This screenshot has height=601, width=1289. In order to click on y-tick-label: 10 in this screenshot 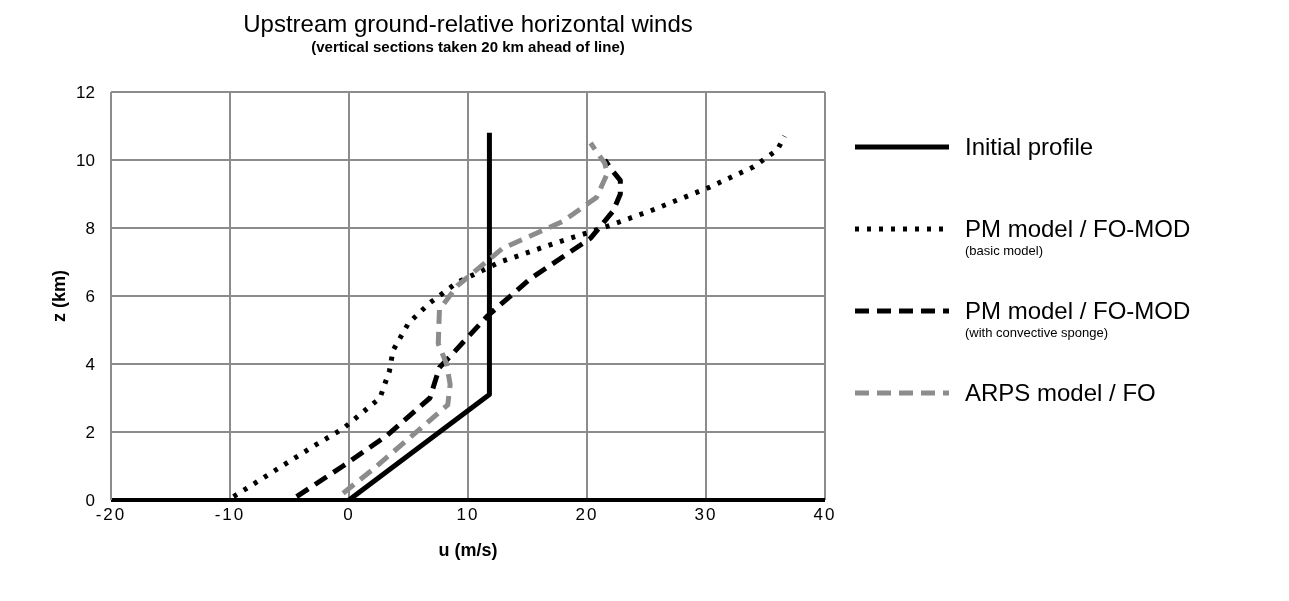, I will do `click(85, 161)`.